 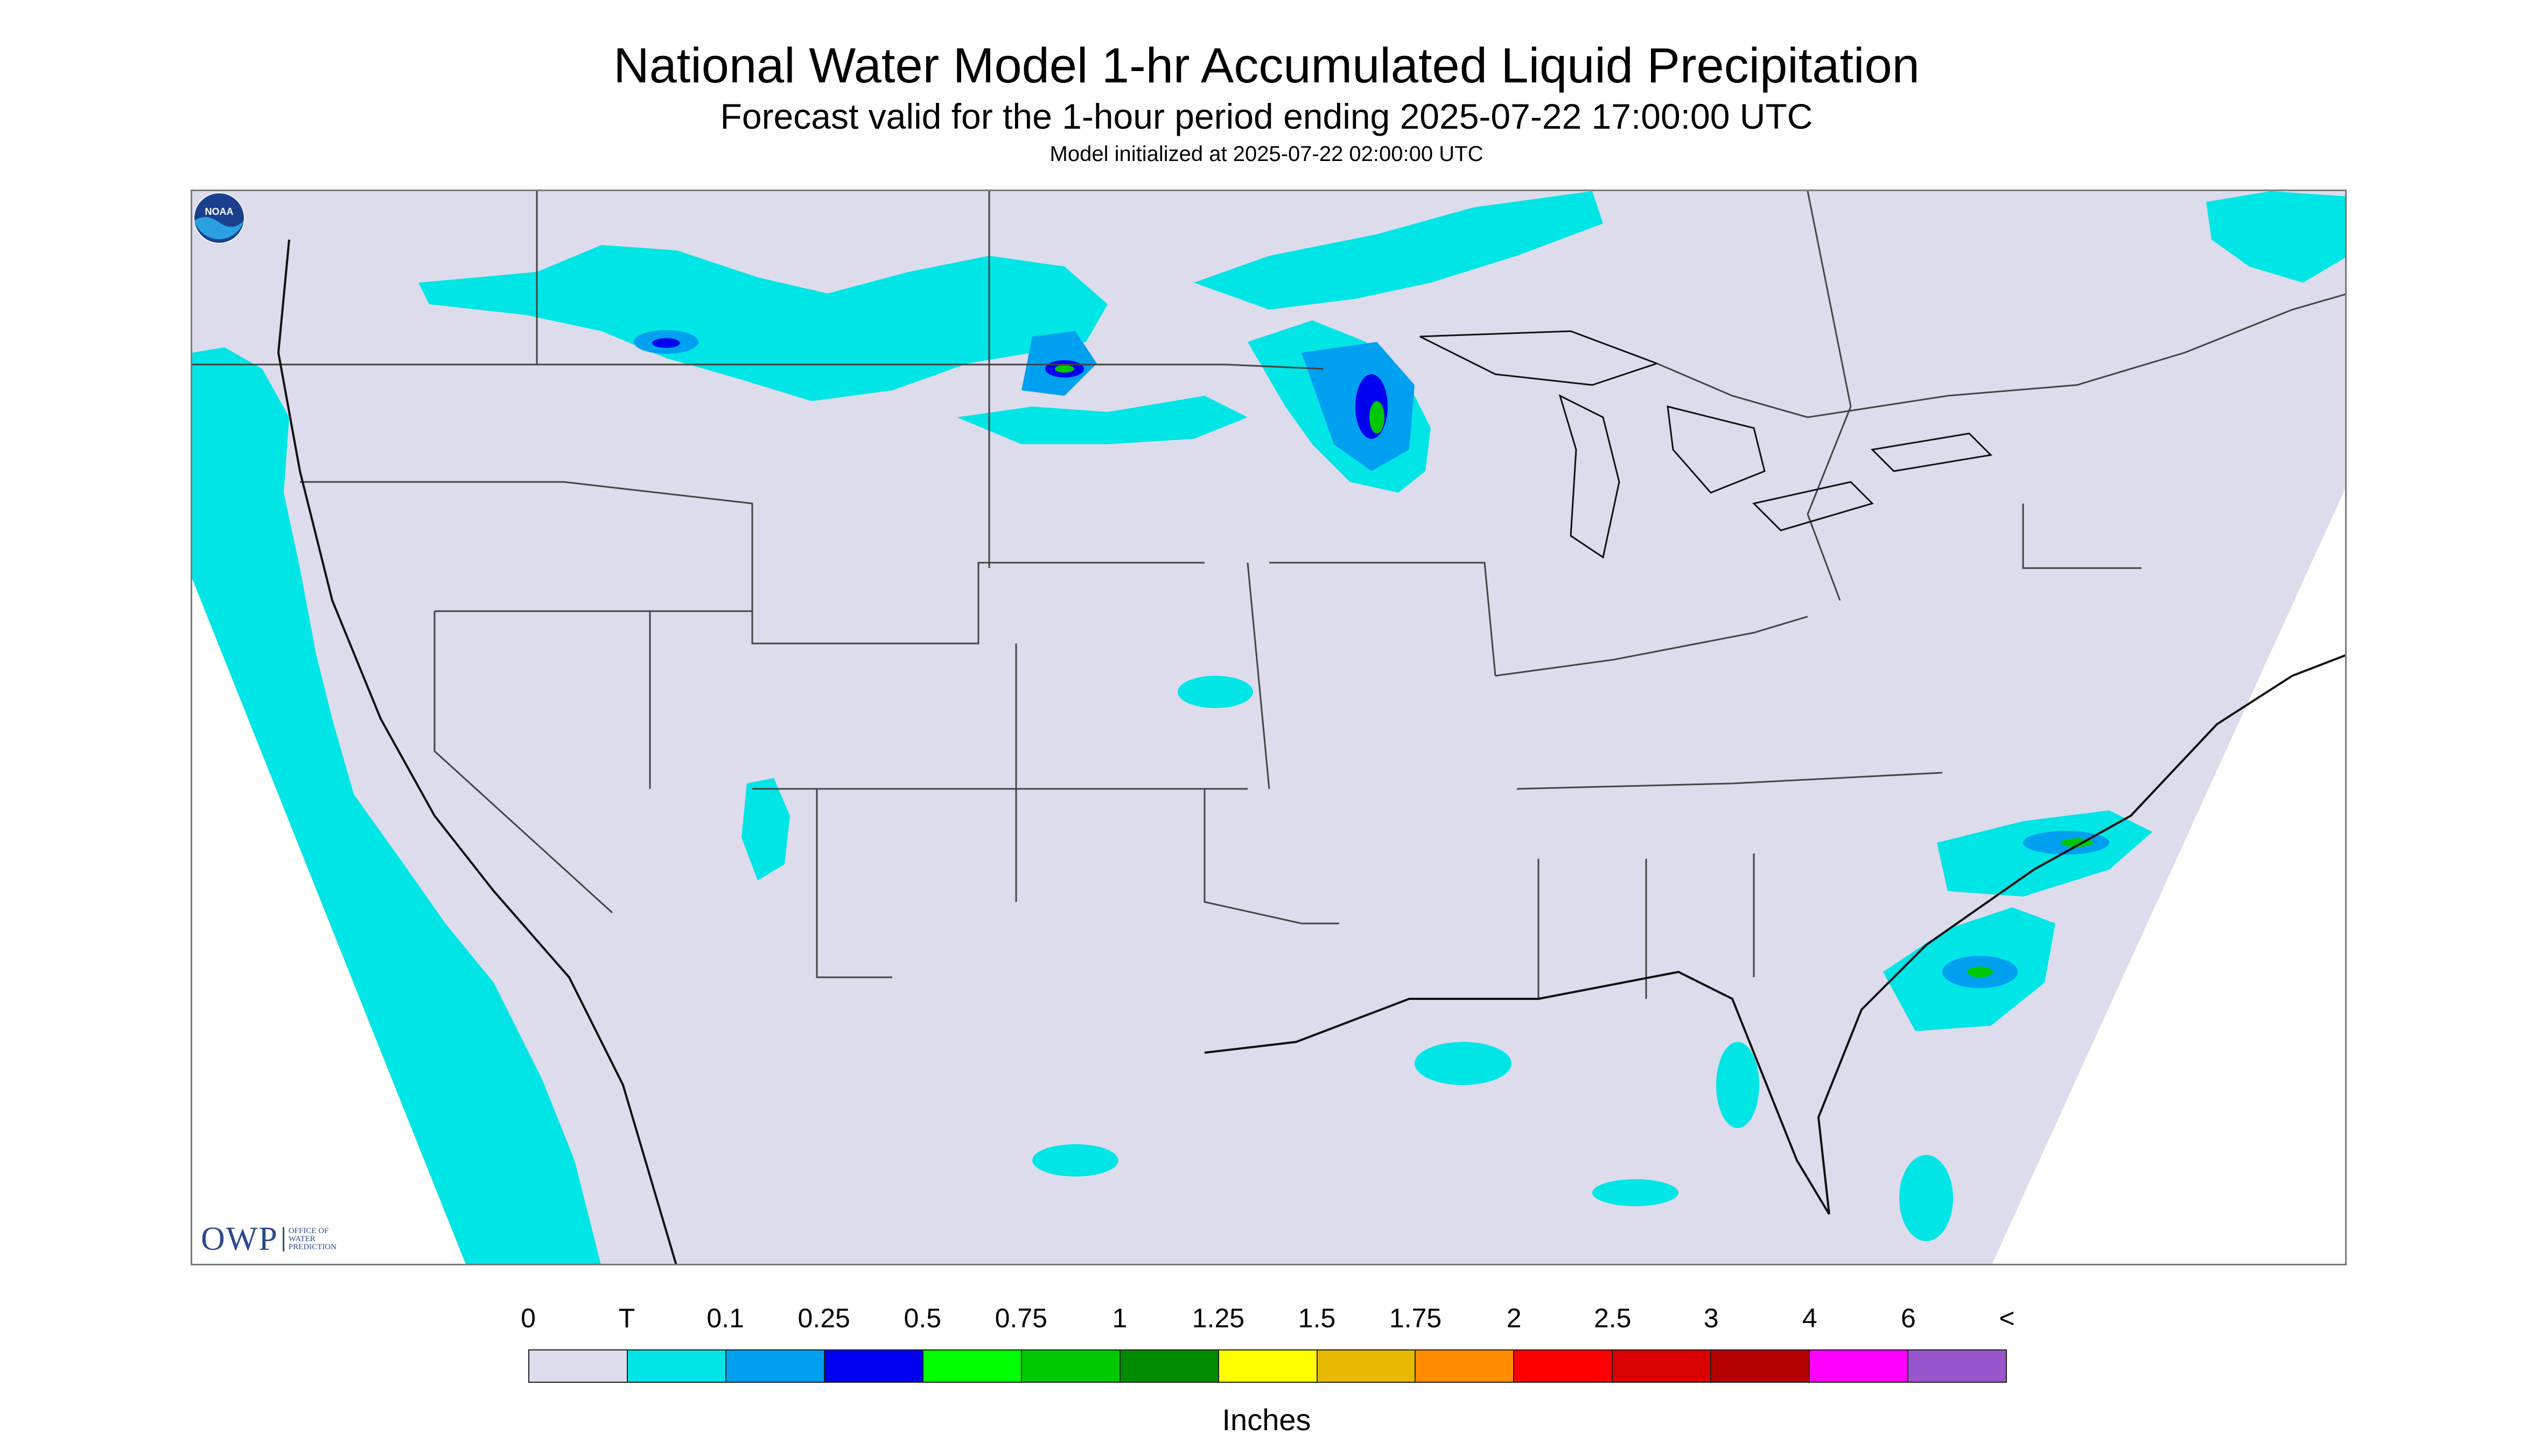 I want to click on legend-tick-label: 0.75, so click(x=1021, y=1318).